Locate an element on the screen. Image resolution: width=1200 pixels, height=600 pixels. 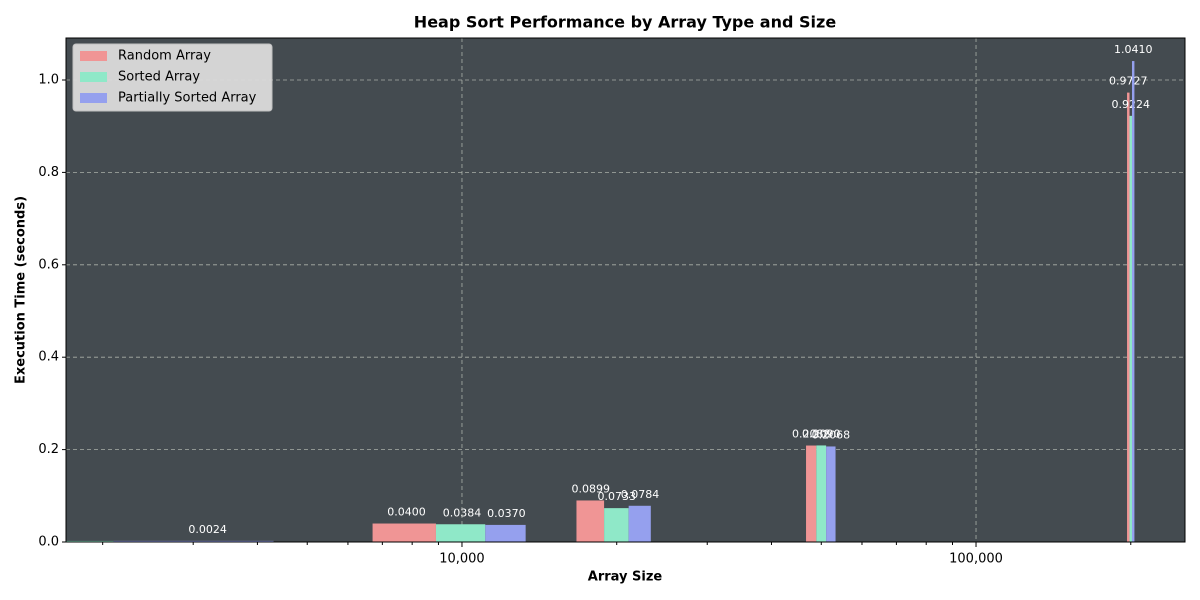
y-tick-label: 1.0 is located at coordinates (48, 79).